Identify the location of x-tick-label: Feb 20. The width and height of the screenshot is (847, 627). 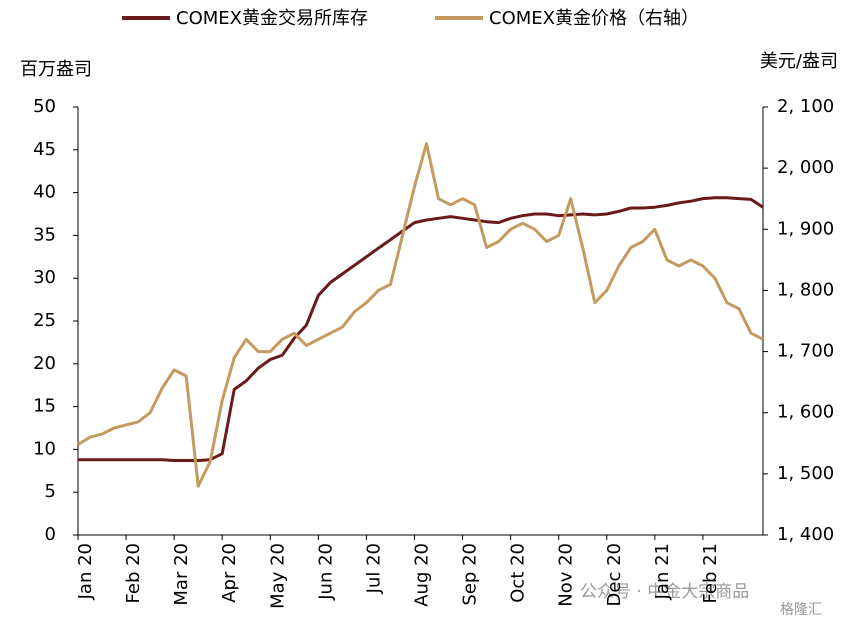
(133, 573).